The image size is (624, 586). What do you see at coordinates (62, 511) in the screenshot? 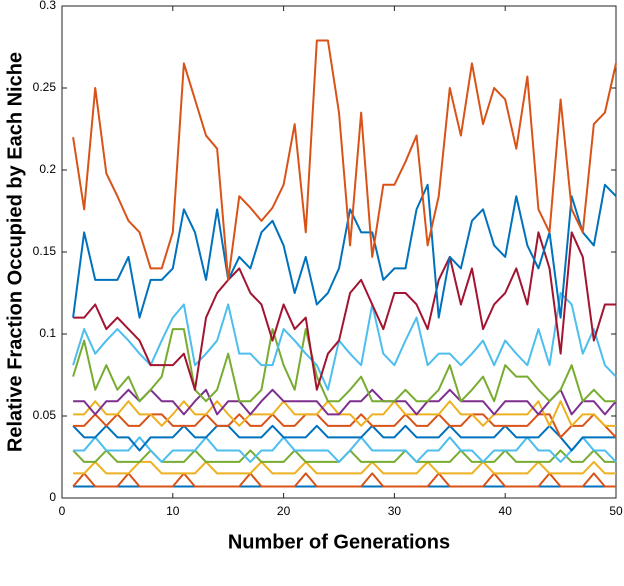
I see `x-tick-label: 0` at bounding box center [62, 511].